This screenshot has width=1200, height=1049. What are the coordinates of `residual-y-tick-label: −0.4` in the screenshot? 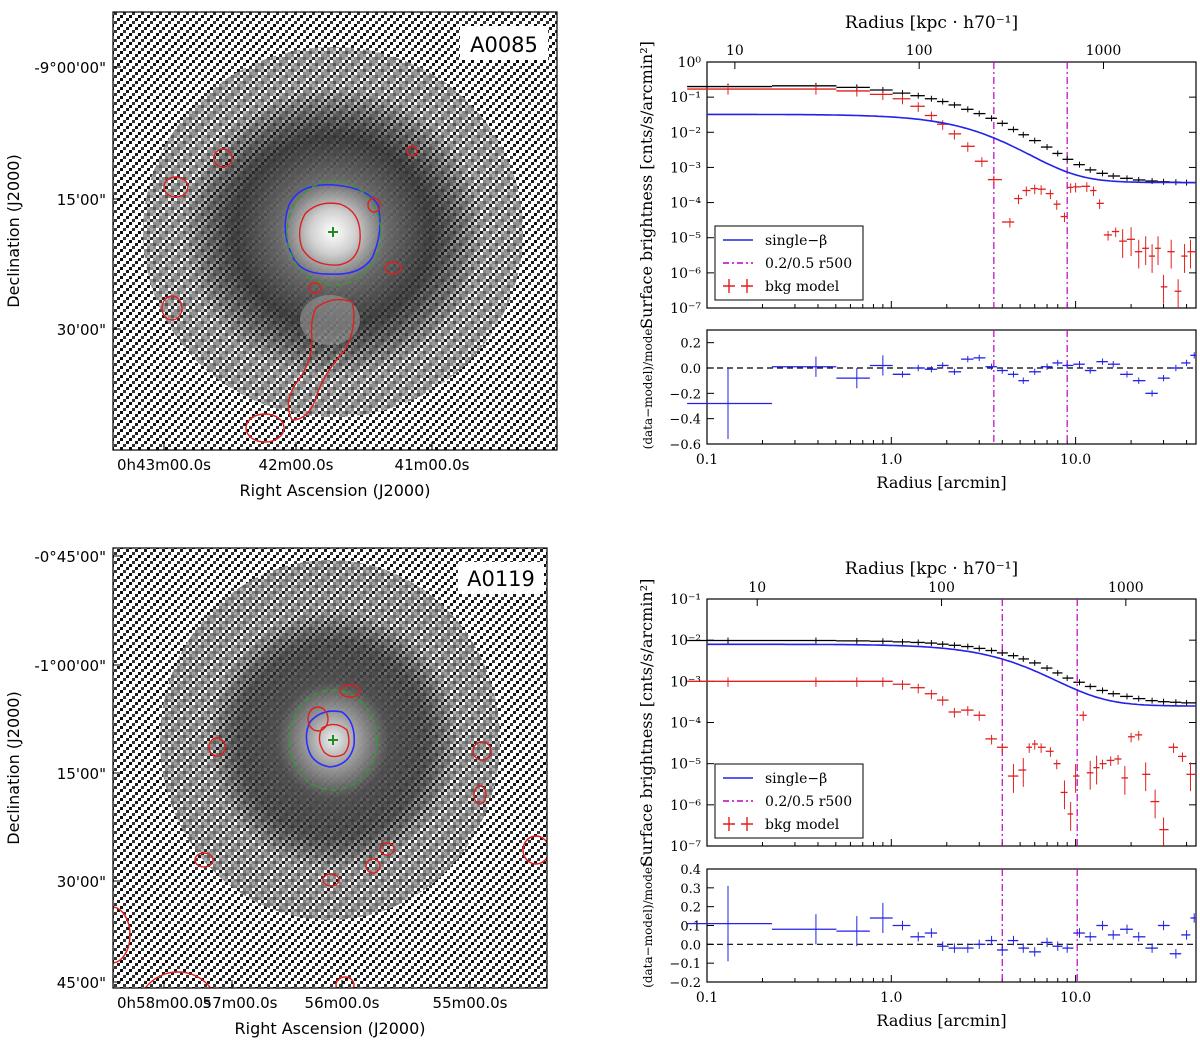 It's located at (685, 420).